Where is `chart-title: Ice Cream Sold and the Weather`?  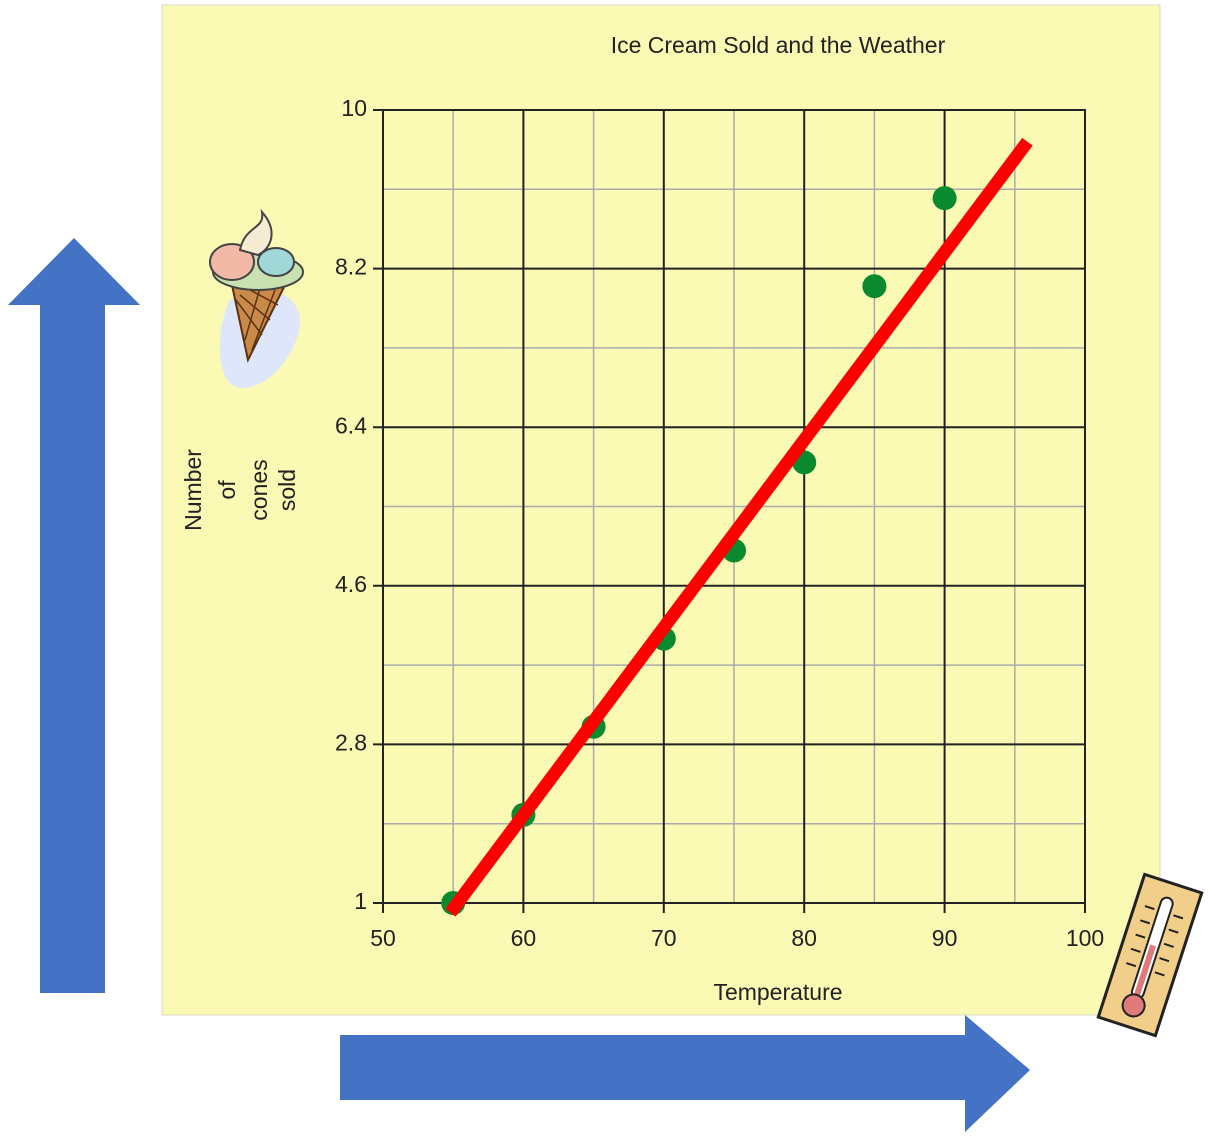 chart-title: Ice Cream Sold and the Weather is located at coordinates (778, 45).